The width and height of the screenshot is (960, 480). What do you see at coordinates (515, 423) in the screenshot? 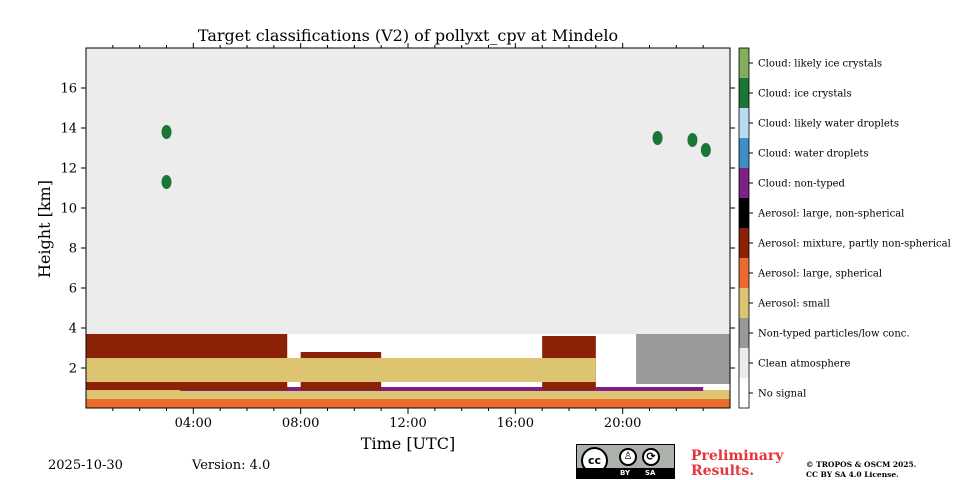
I see `x-tick-label: 16:00` at bounding box center [515, 423].